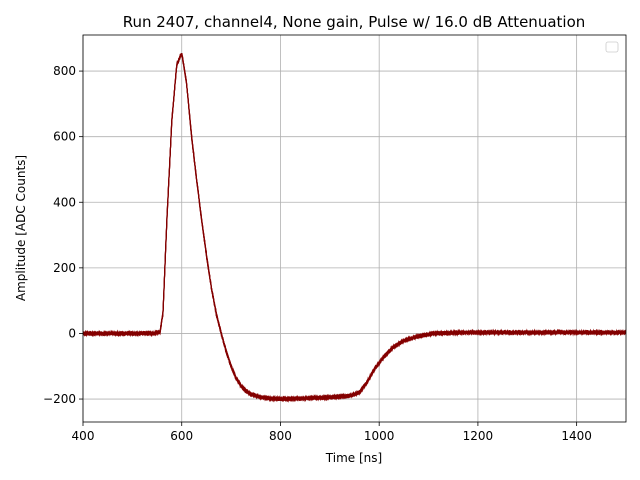 This screenshot has width=640, height=480. I want to click on x-axis-label: Time [ns], so click(353, 458).